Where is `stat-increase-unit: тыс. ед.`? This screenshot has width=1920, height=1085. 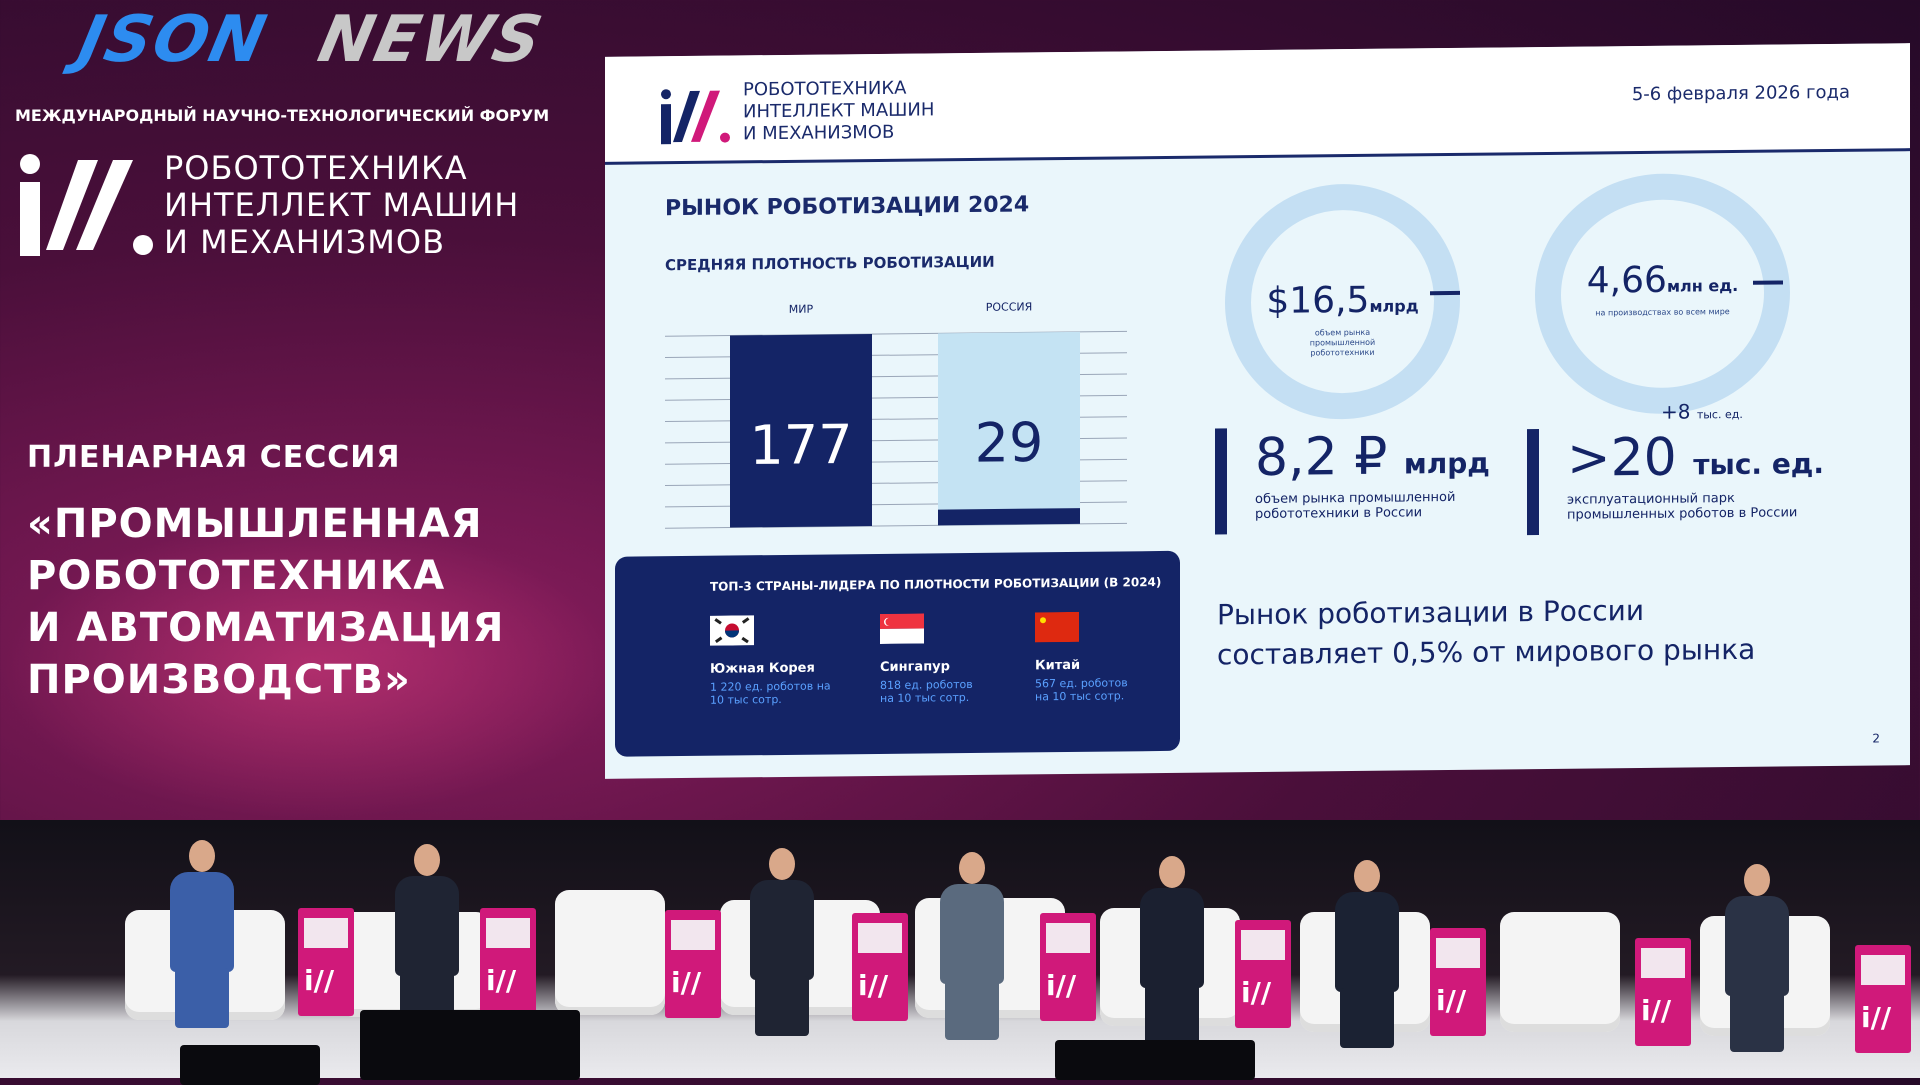
stat-increase-unit: тыс. ед. is located at coordinates (1719, 414).